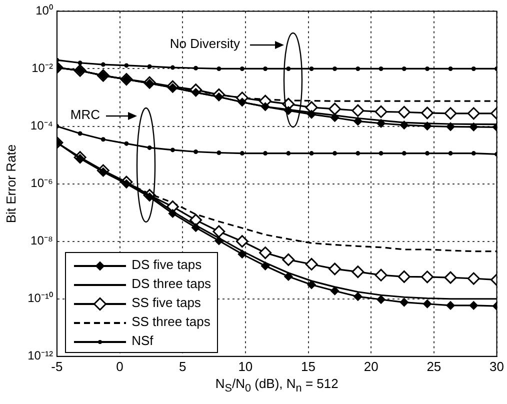 Image resolution: width=507 pixels, height=404 pixels. What do you see at coordinates (277, 385) in the screenshot?
I see `x-axis-title: N$_{S}$/N$_{0}$ (dB), N$_{n}$ = 512` at bounding box center [277, 385].